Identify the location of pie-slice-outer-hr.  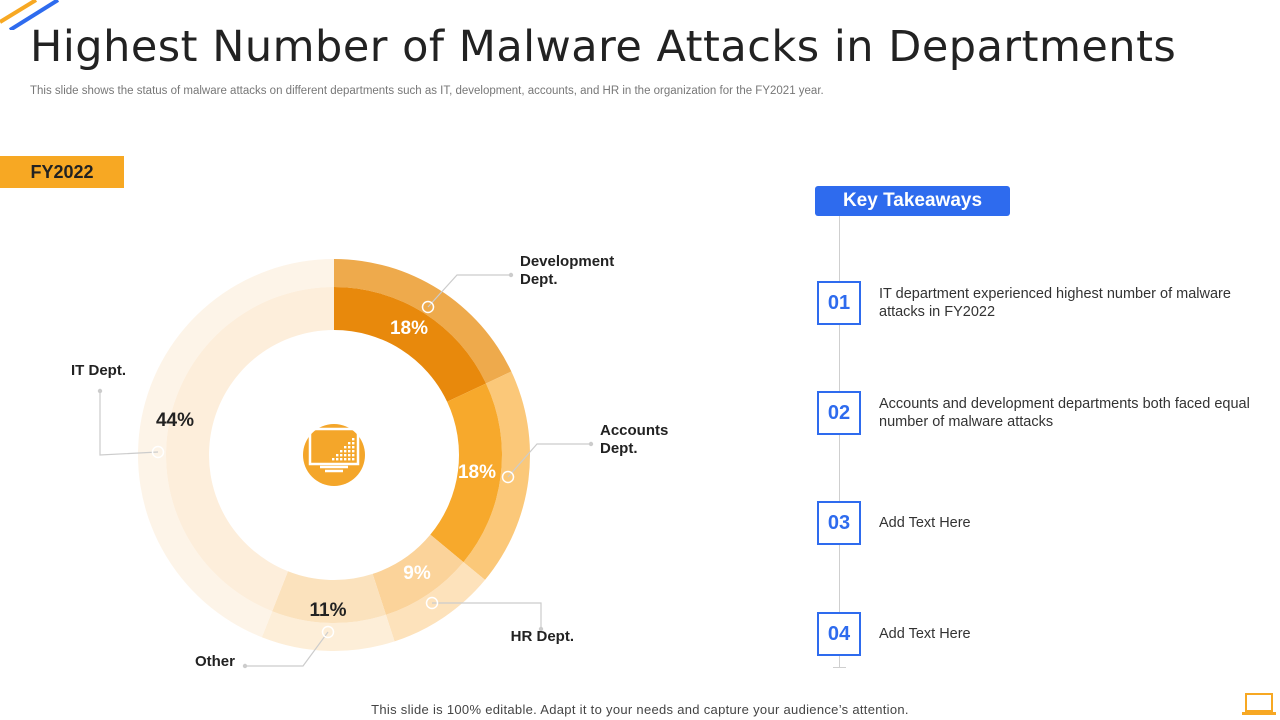
(435, 602).